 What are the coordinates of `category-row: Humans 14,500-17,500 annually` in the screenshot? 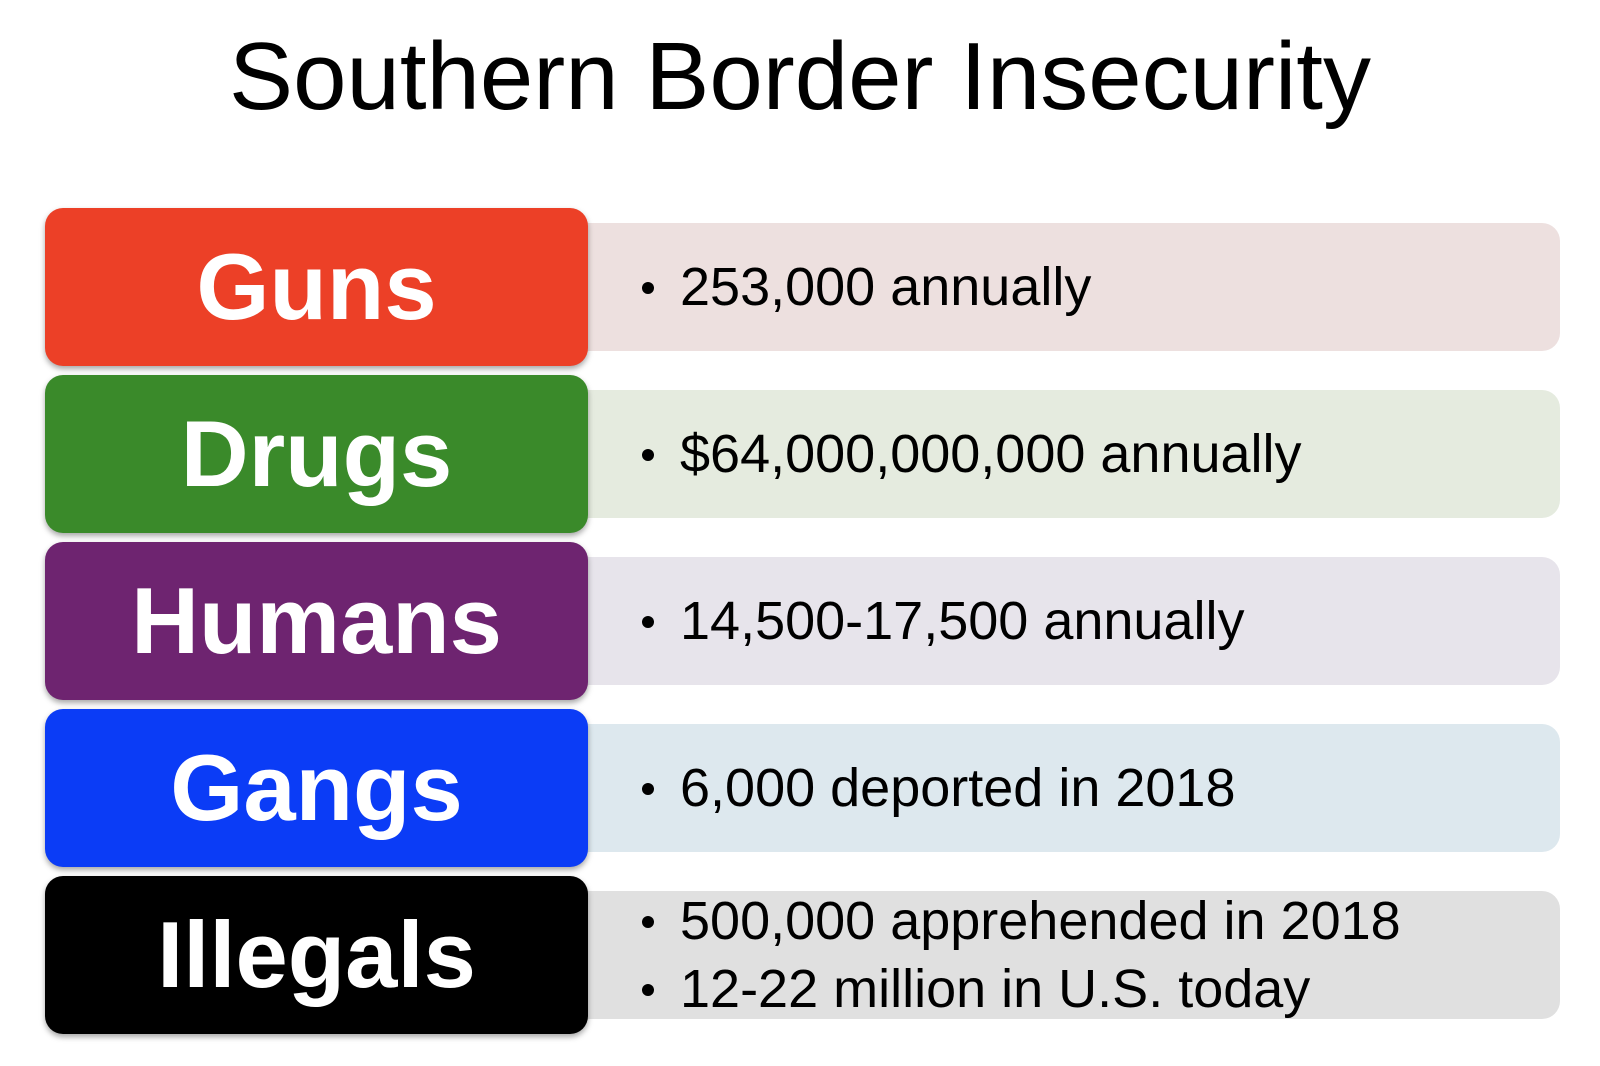 It's located at (802, 621).